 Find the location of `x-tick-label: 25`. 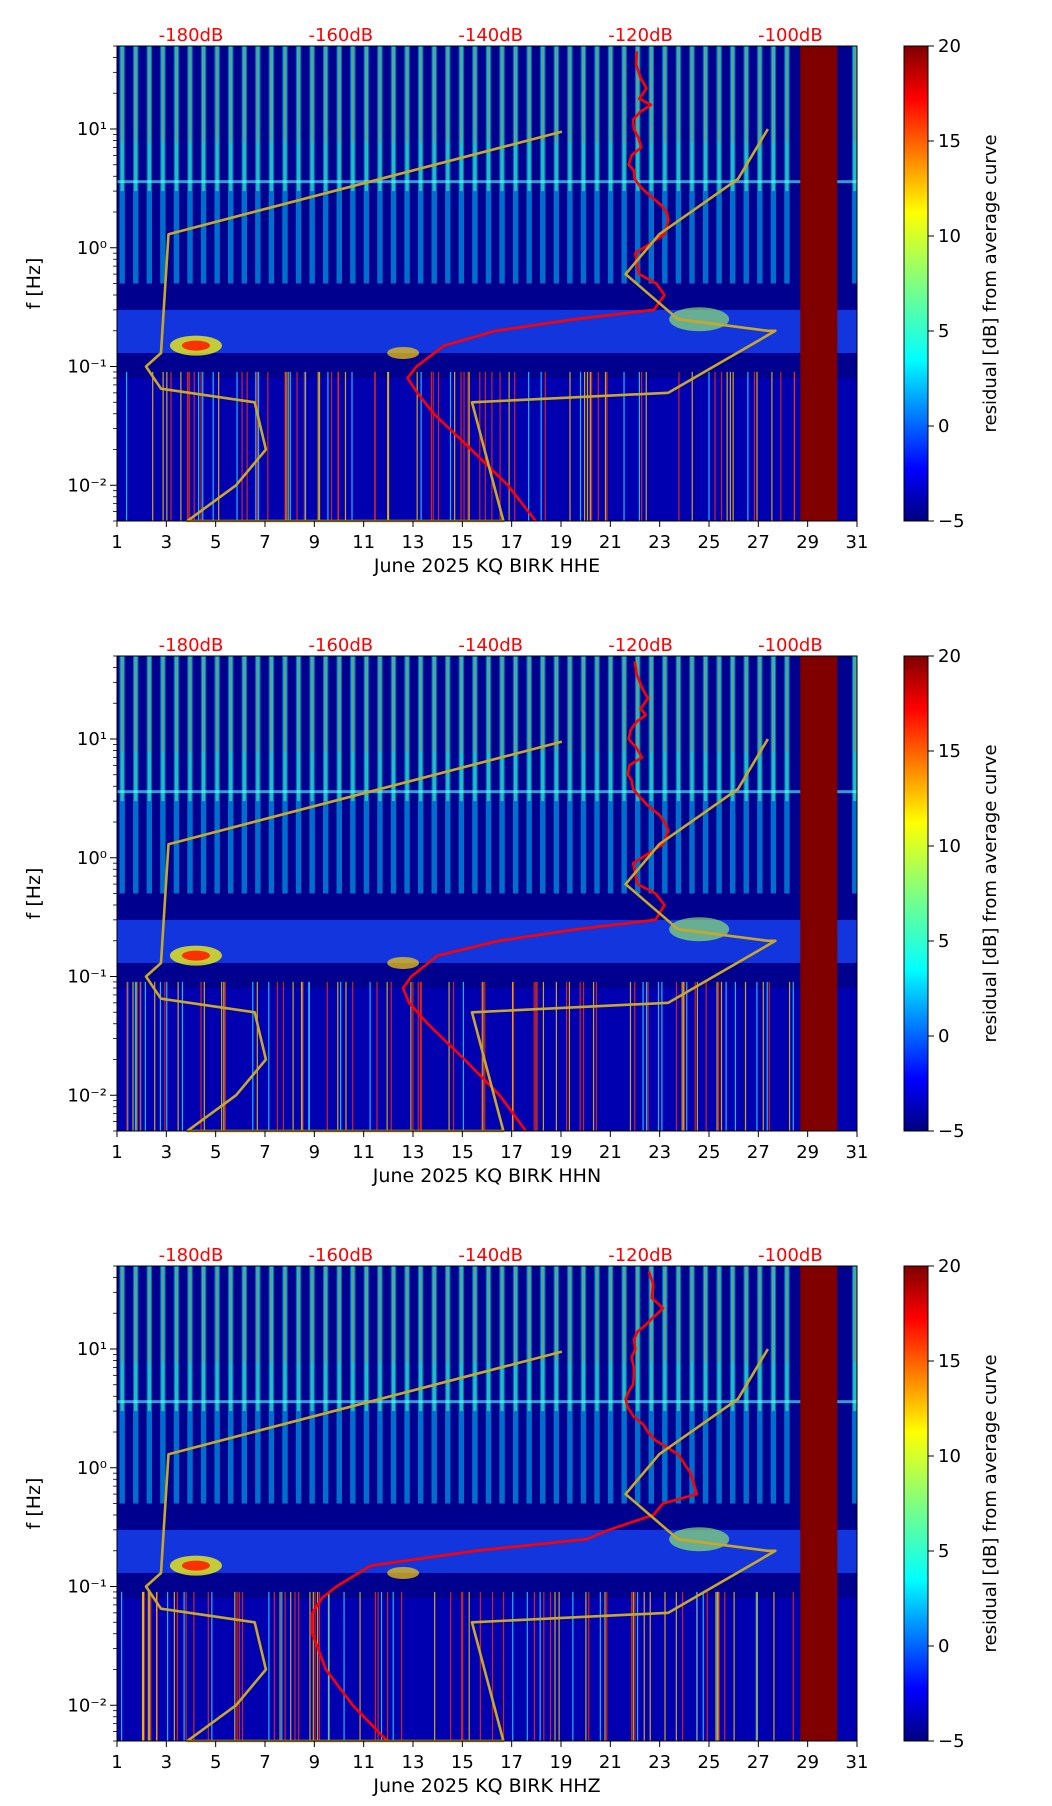

x-tick-label: 25 is located at coordinates (709, 1762).